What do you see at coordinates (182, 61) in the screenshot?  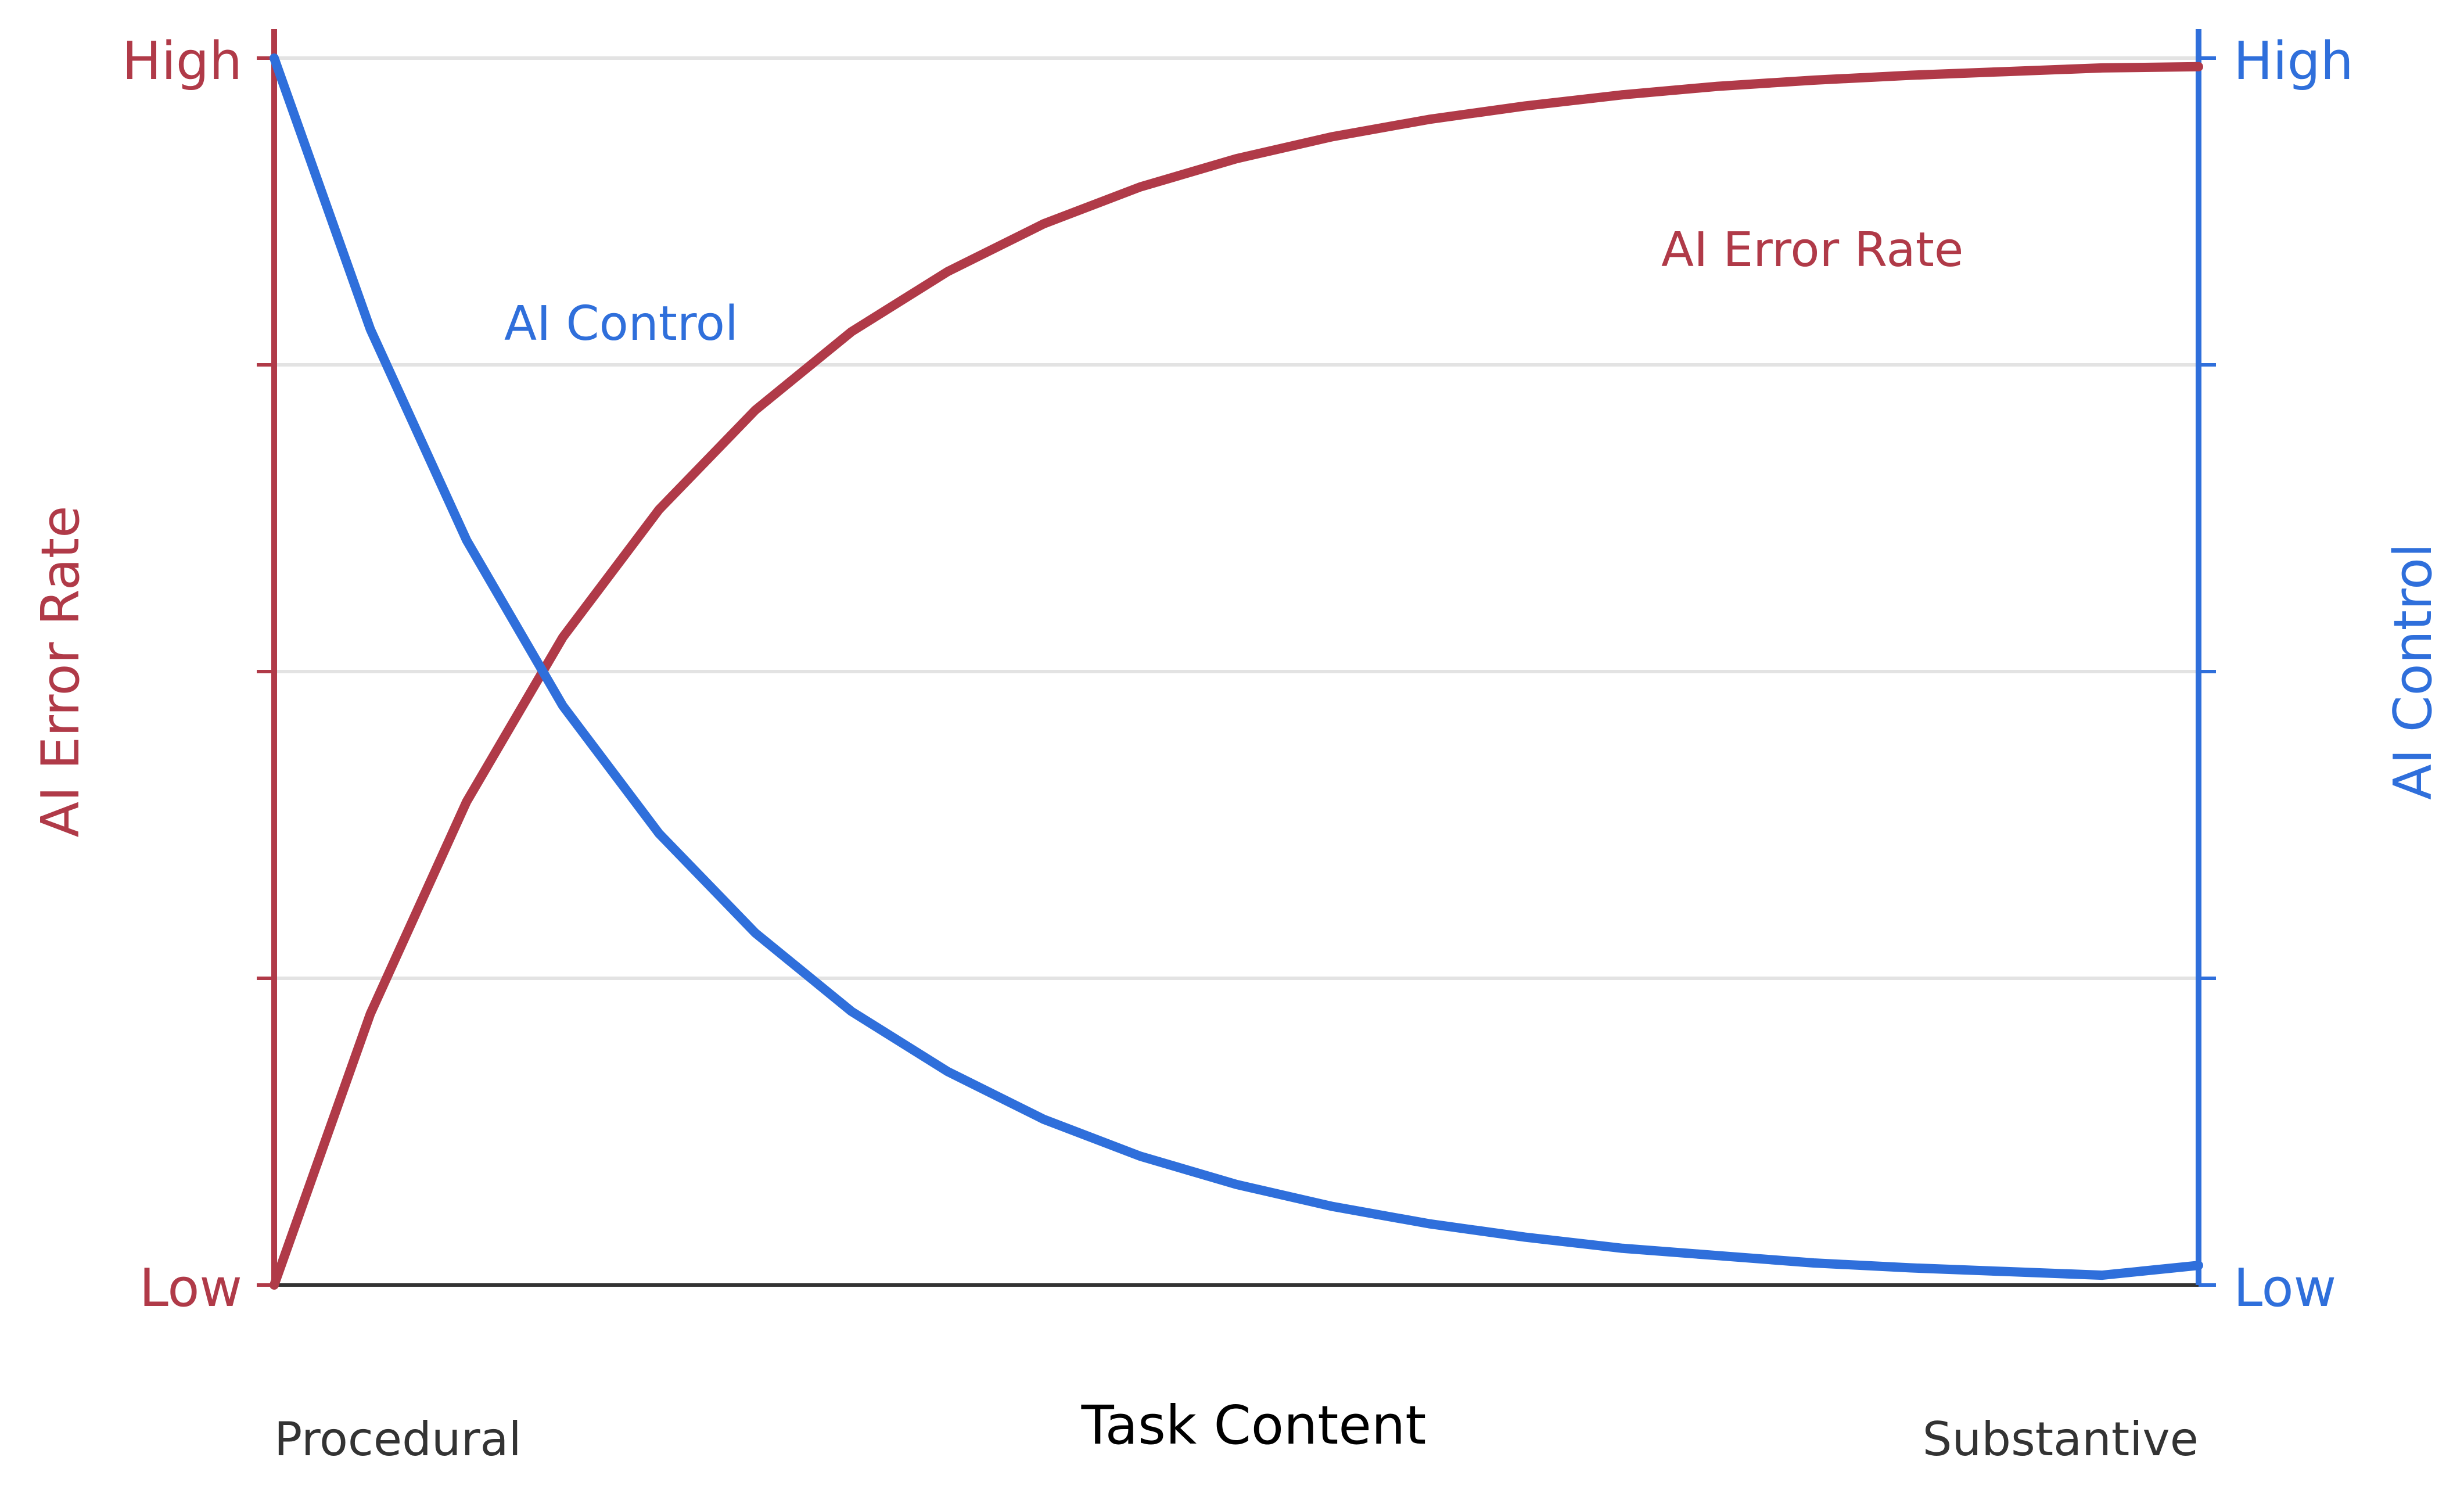 I see `left-tick-label-high: High` at bounding box center [182, 61].